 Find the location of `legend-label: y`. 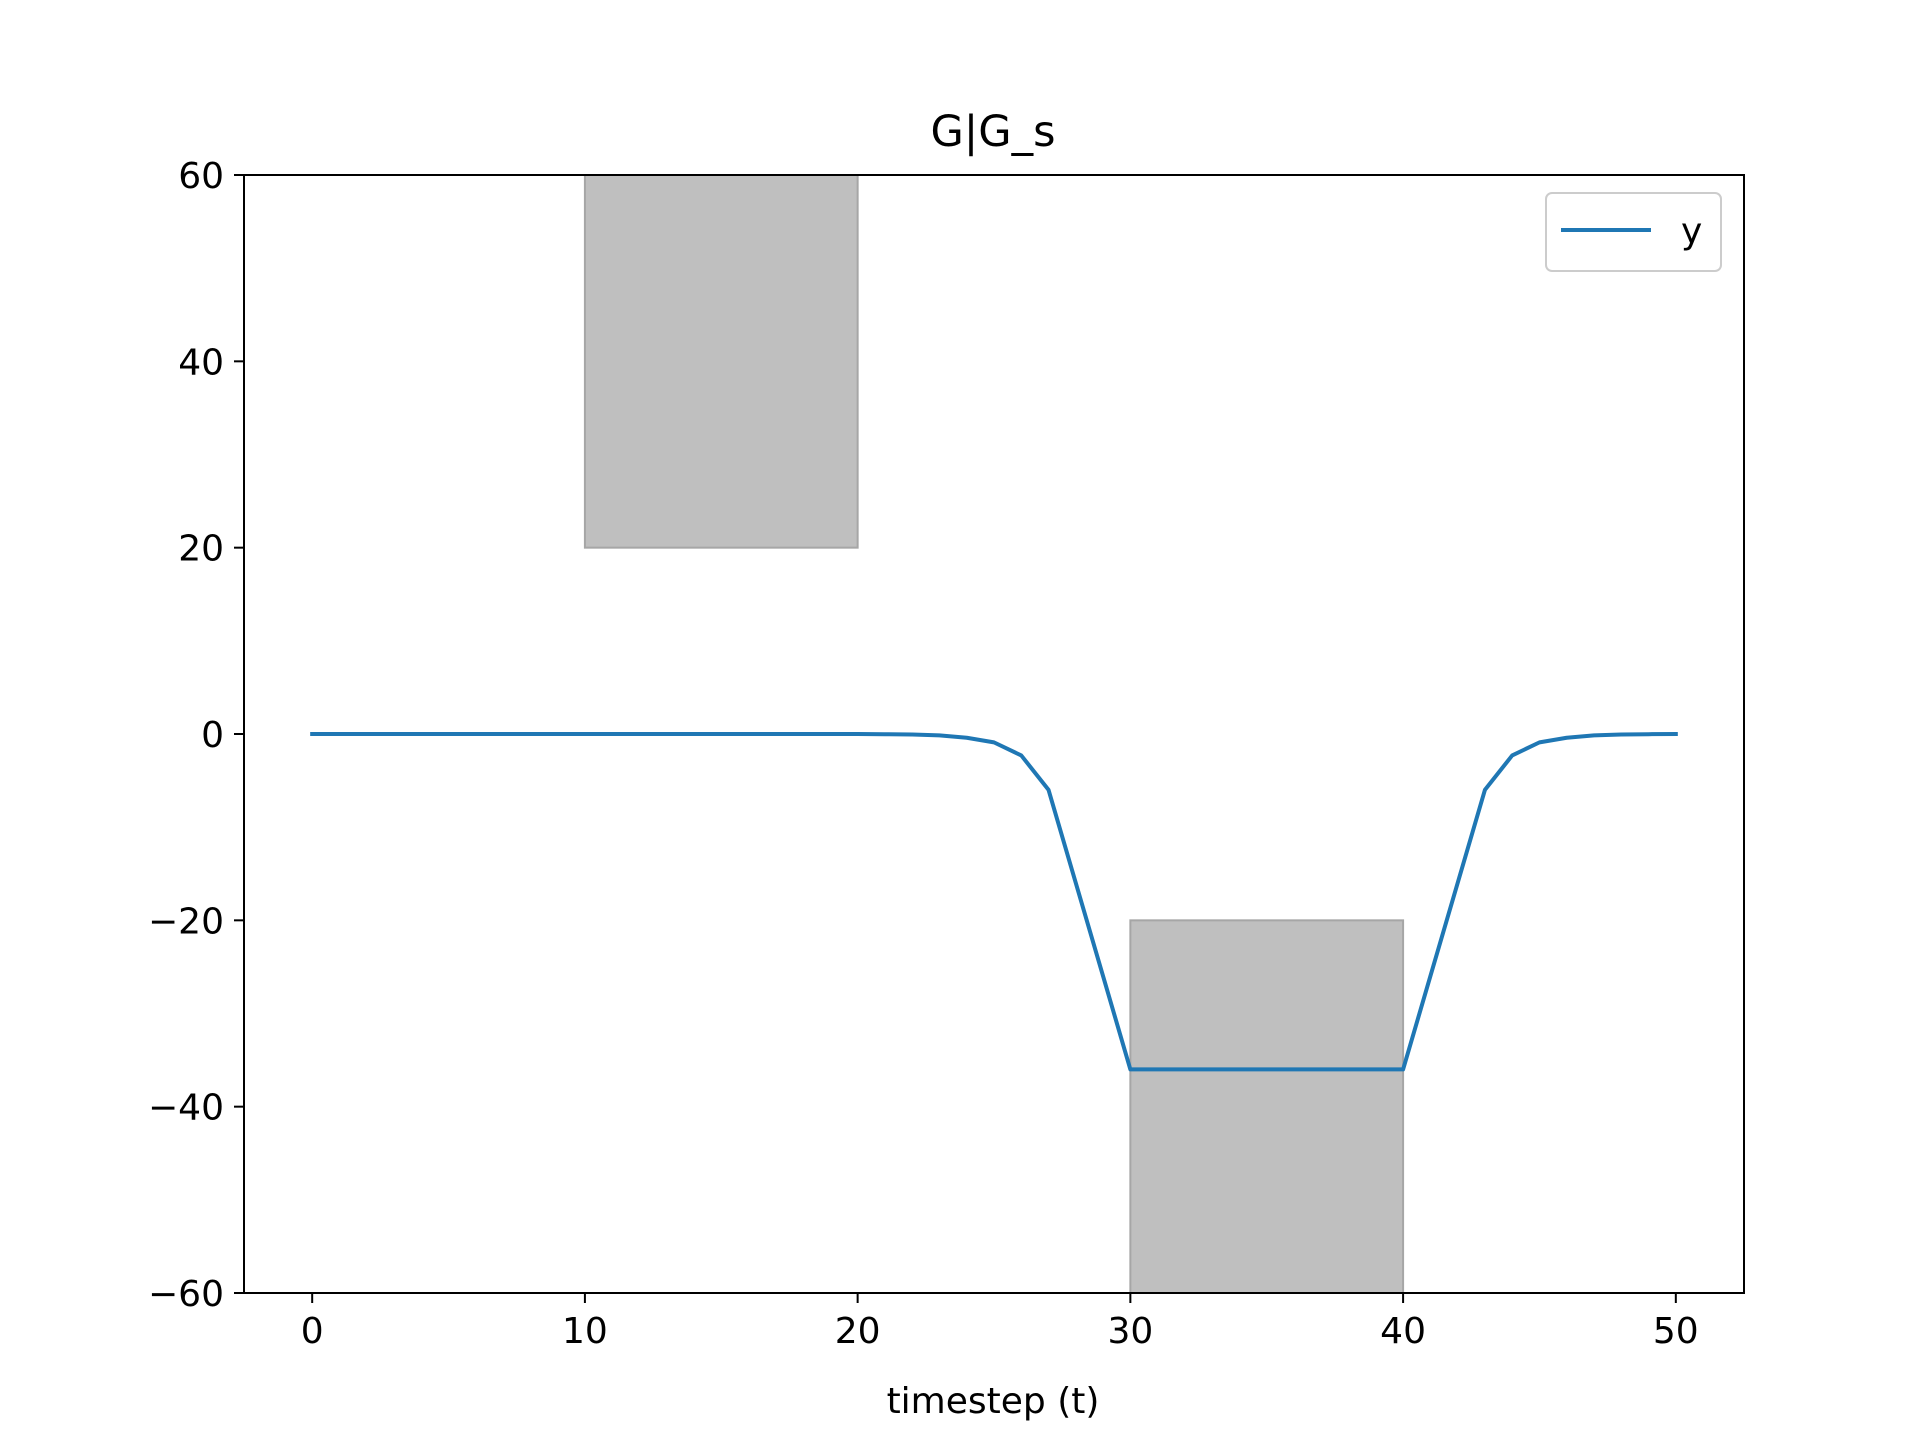

legend-label: y is located at coordinates (1691, 231).